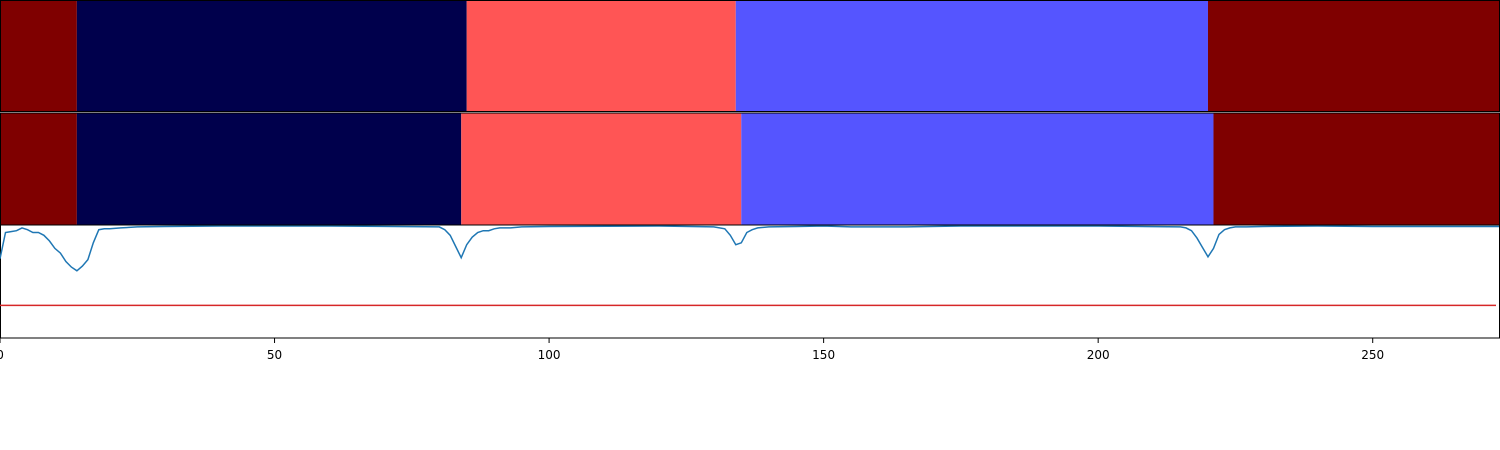  I want to click on x-tick-label-50: 50, so click(274, 355).